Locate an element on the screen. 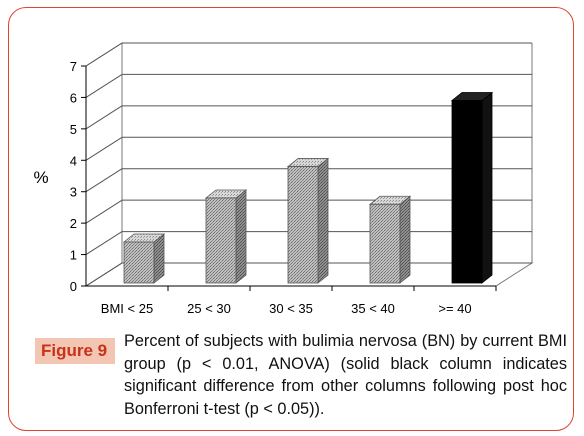 This screenshot has height=436, width=584. x-tick-label: 30 < 35 is located at coordinates (291, 308).